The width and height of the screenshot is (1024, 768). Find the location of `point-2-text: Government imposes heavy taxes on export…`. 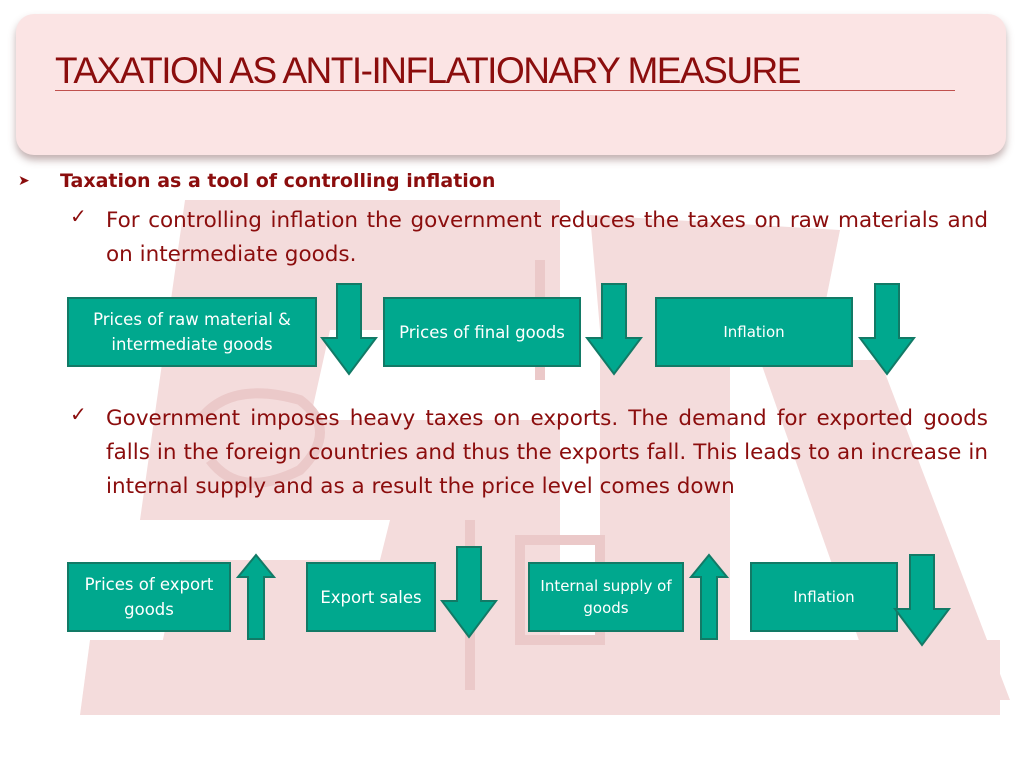

point-2-text: Government imposes heavy taxes on export… is located at coordinates (547, 452).